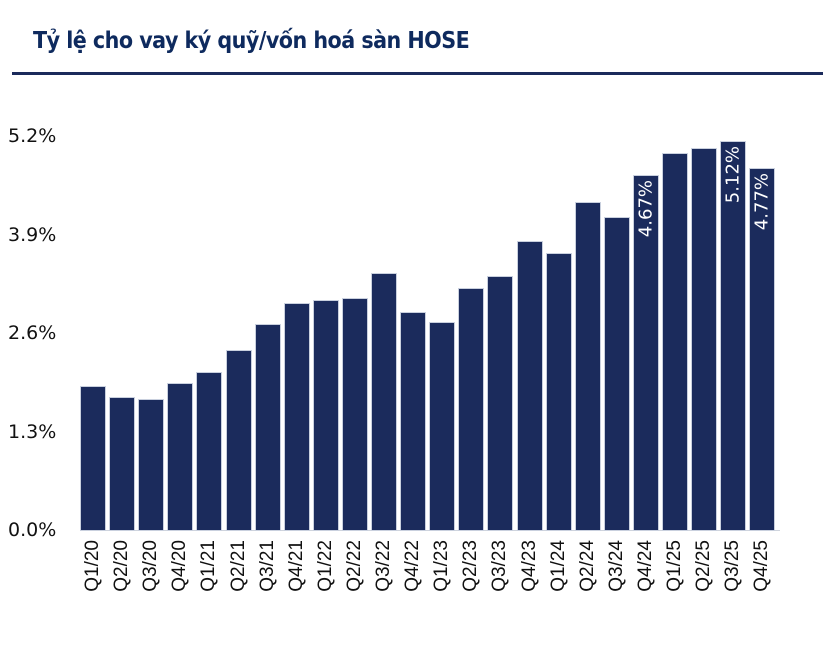  Describe the element at coordinates (442, 566) in the screenshot. I see `x-tick-label: Q1/23` at that location.